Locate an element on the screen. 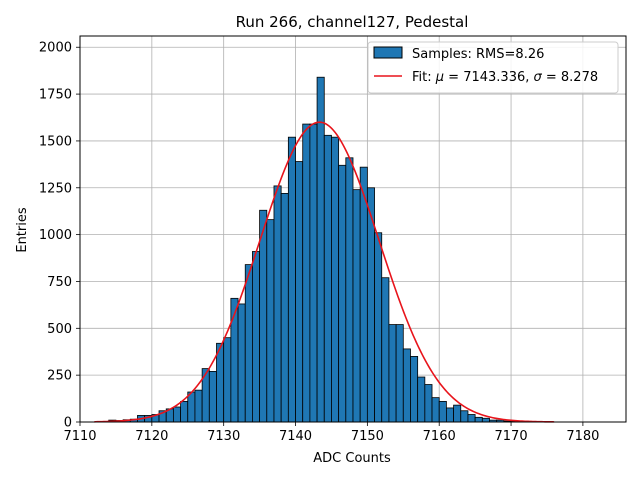  y-tick-label: 750 is located at coordinates (59, 282).